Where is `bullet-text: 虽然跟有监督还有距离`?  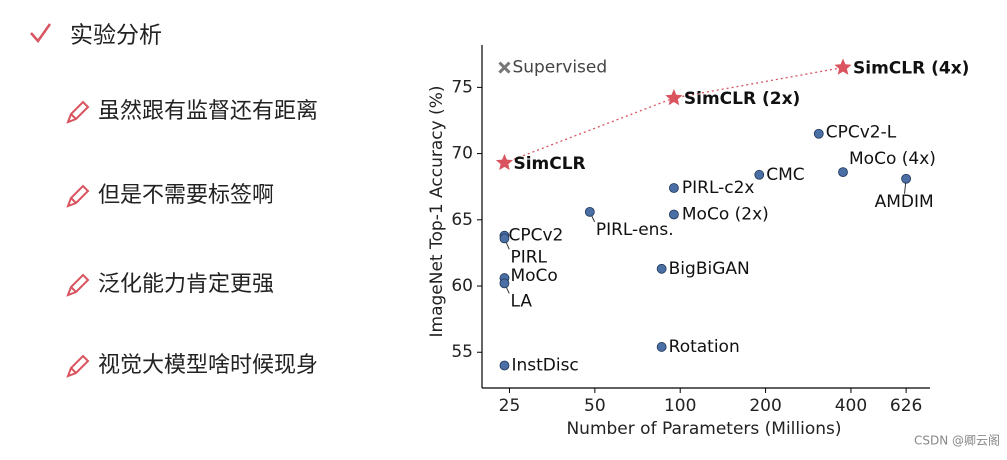 bullet-text: 虽然跟有监督还有距离 is located at coordinates (208, 111).